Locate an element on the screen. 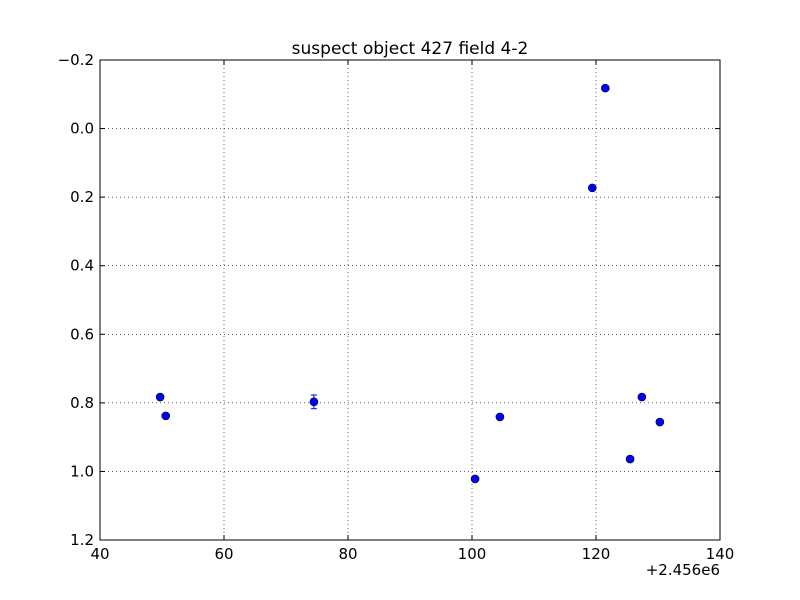 This screenshot has width=800, height=600. y-tick-label: 0.8 is located at coordinates (82, 403).